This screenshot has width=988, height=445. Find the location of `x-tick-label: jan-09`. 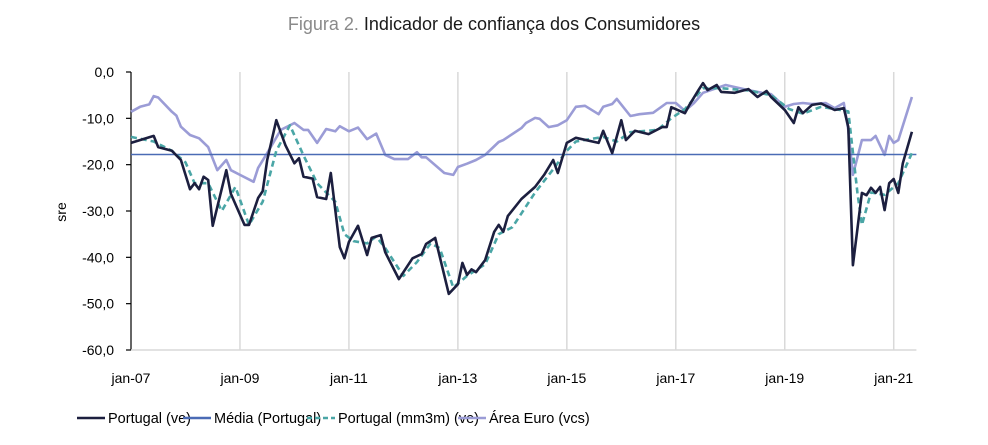

x-tick-label: jan-09 is located at coordinates (239, 378).